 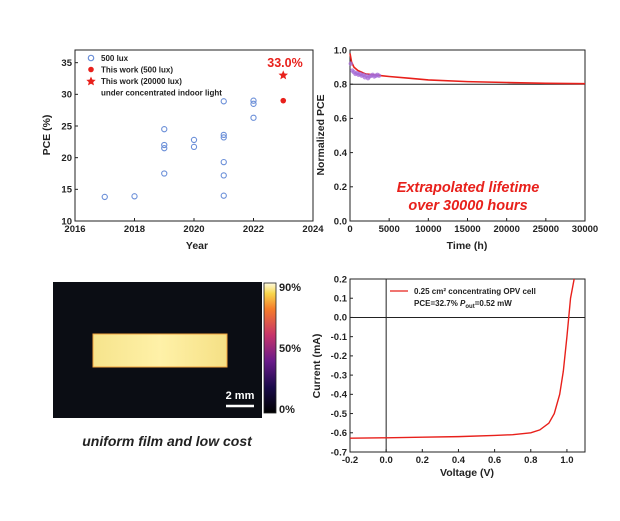 I want to click on iv-x-tick-label: 0.4, so click(x=459, y=460).